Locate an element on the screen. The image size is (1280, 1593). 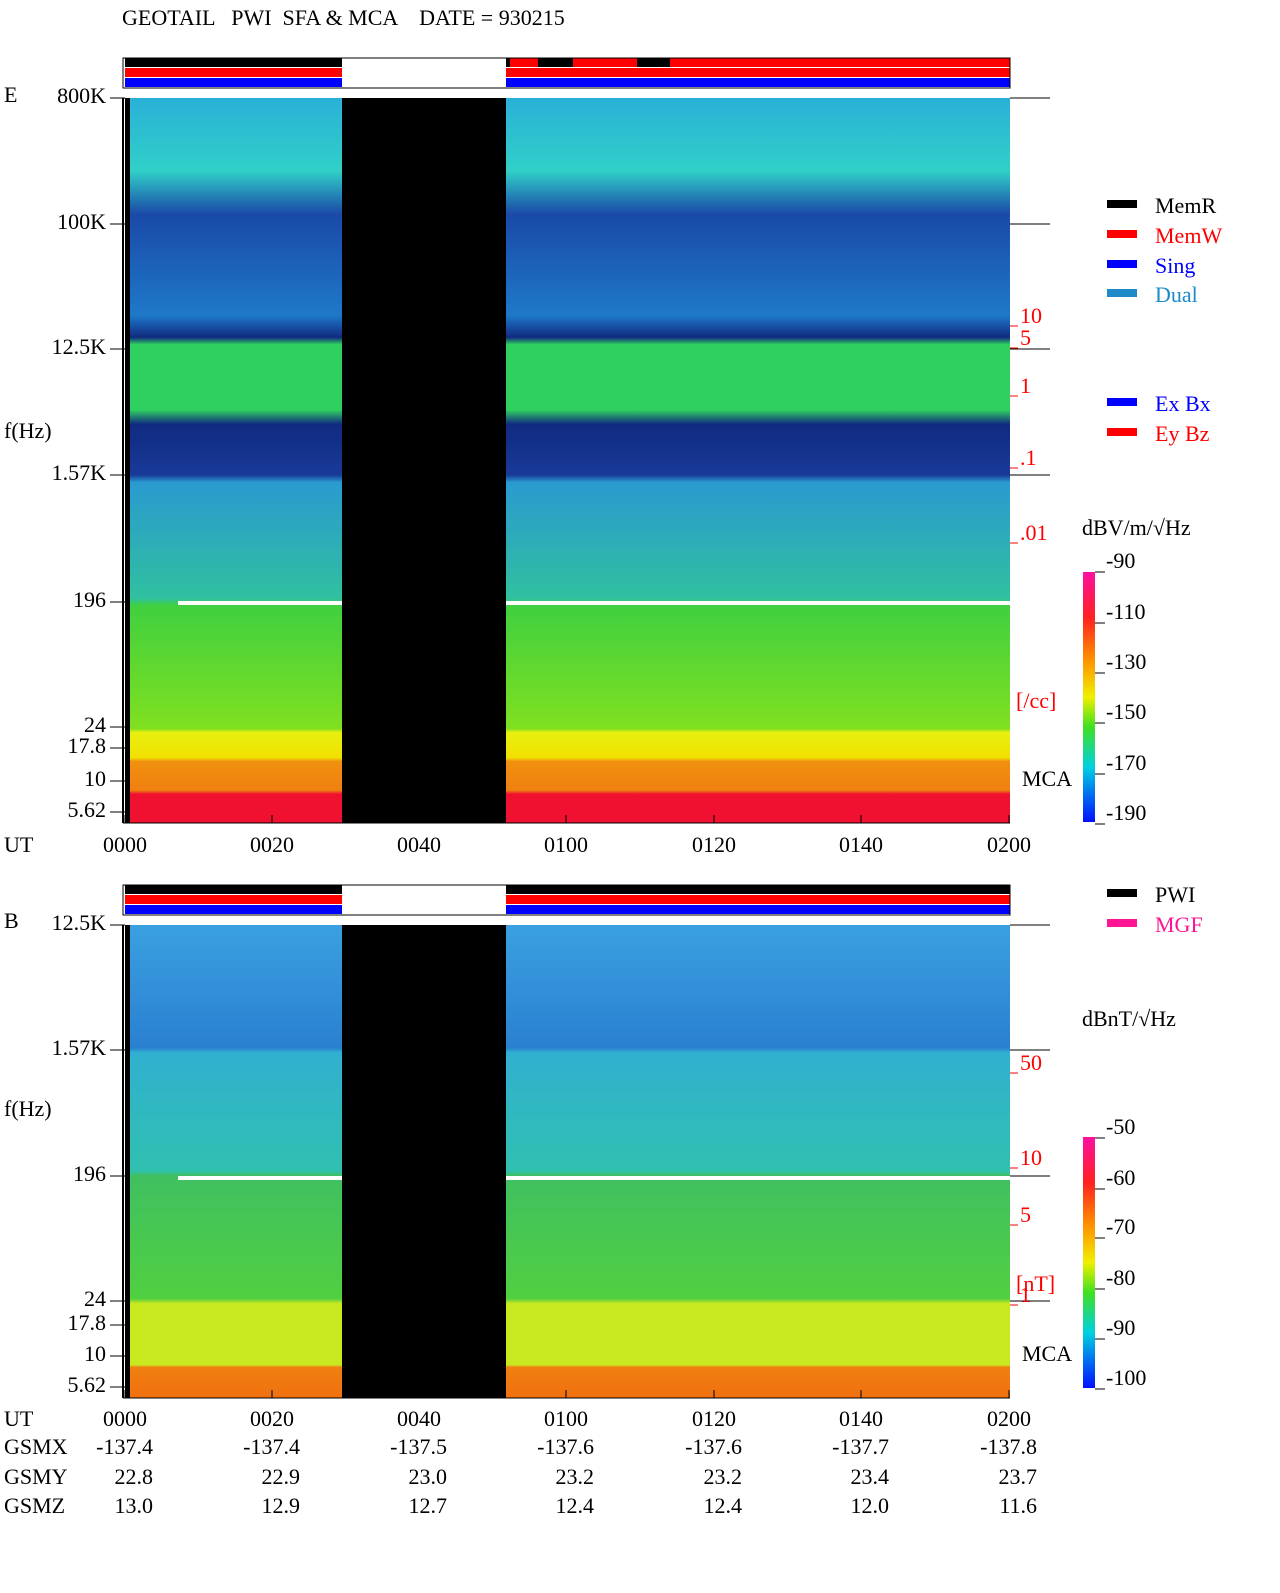
ephemeris-value: 13.0 is located at coordinates (134, 1505).